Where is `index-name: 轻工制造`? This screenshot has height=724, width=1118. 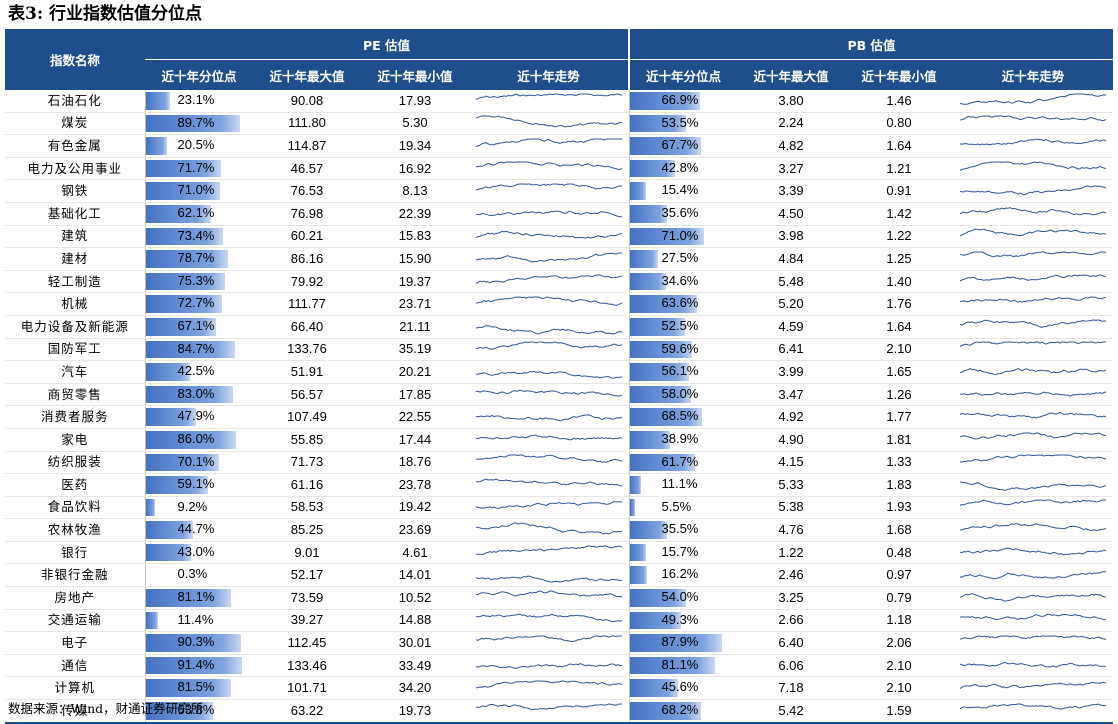
index-name: 轻工制造 is located at coordinates (75, 281).